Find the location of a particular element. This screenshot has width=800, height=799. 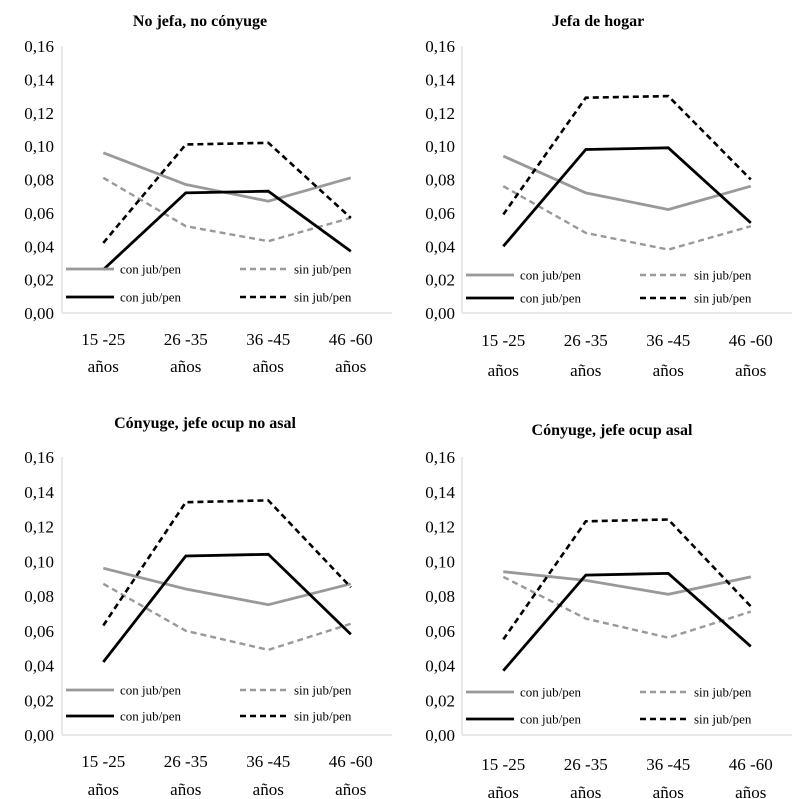

chart-title: No jefa, no cónyuge is located at coordinates (200, 21).